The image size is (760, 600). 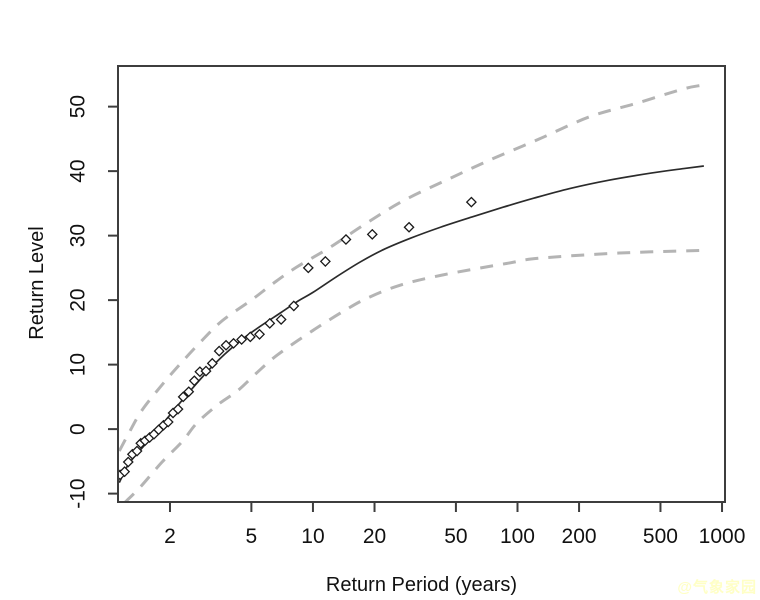 I want to click on y-tick-label: 40, so click(x=78, y=170).